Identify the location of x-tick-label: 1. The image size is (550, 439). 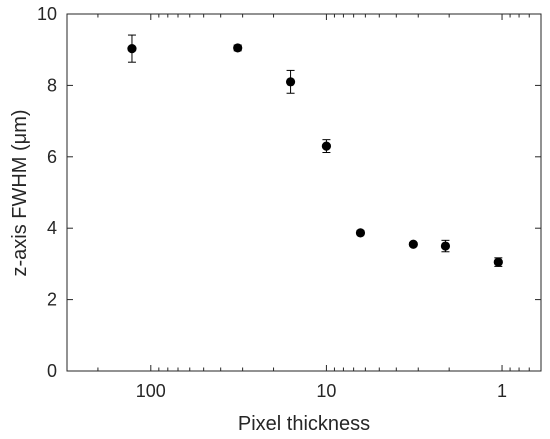
(502, 391).